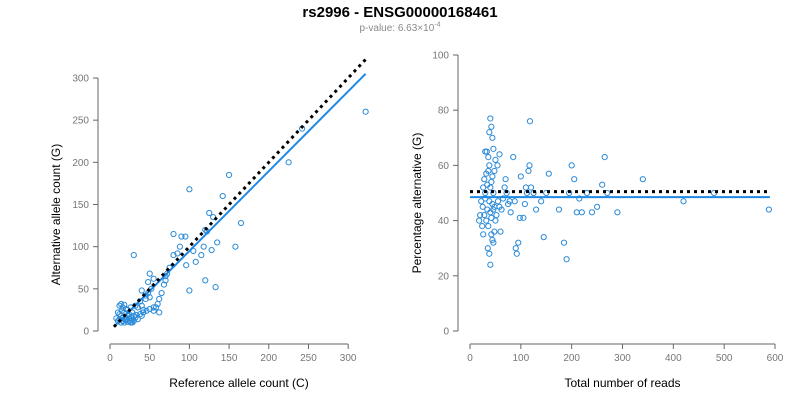 This screenshot has height=400, width=800. I want to click on y-tick-label: 150, so click(80, 205).